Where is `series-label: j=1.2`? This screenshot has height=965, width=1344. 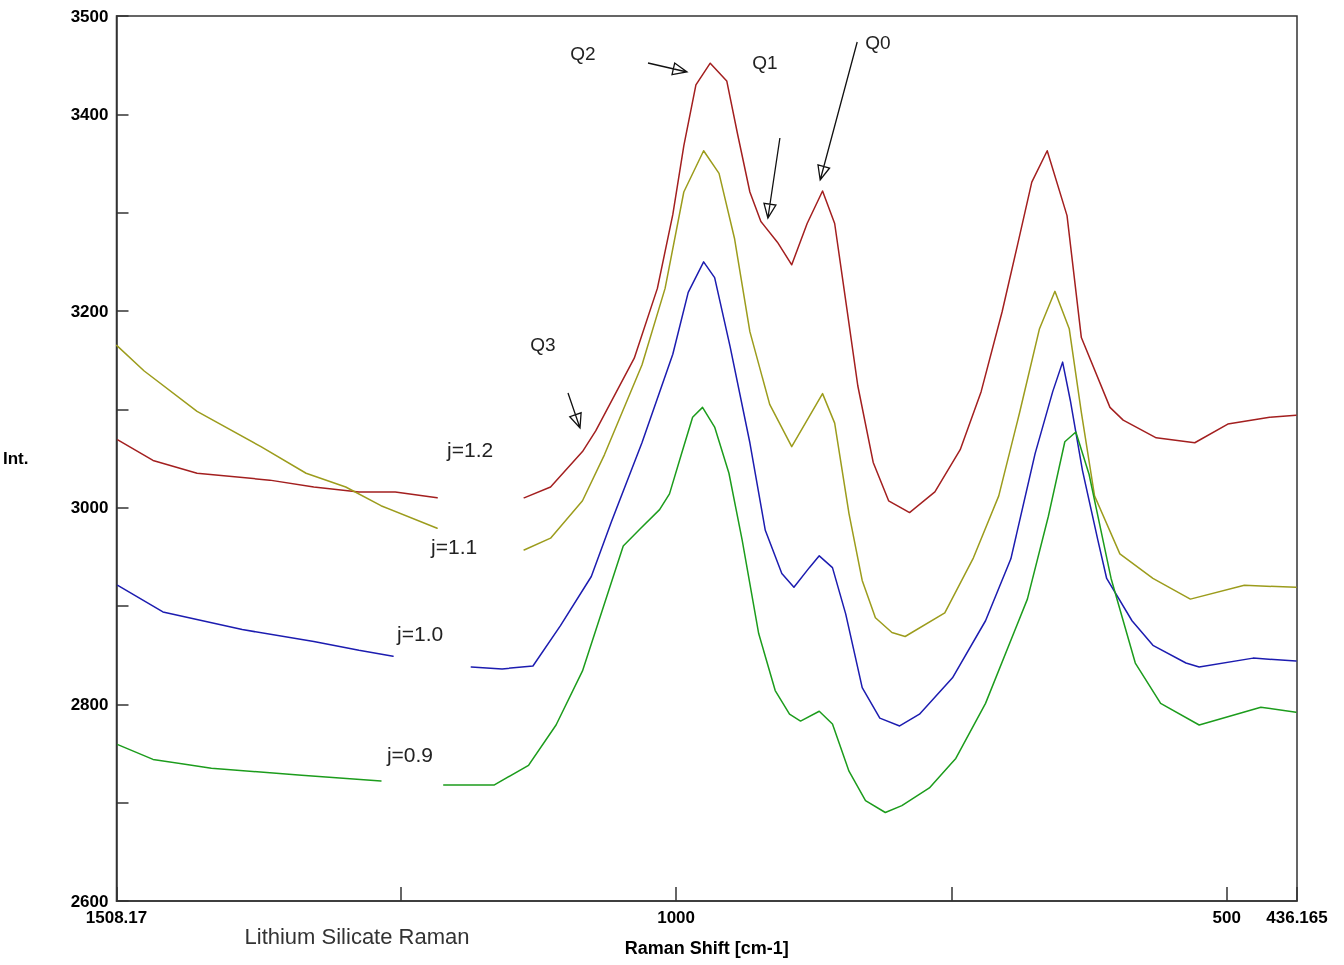 series-label: j=1.2 is located at coordinates (470, 450).